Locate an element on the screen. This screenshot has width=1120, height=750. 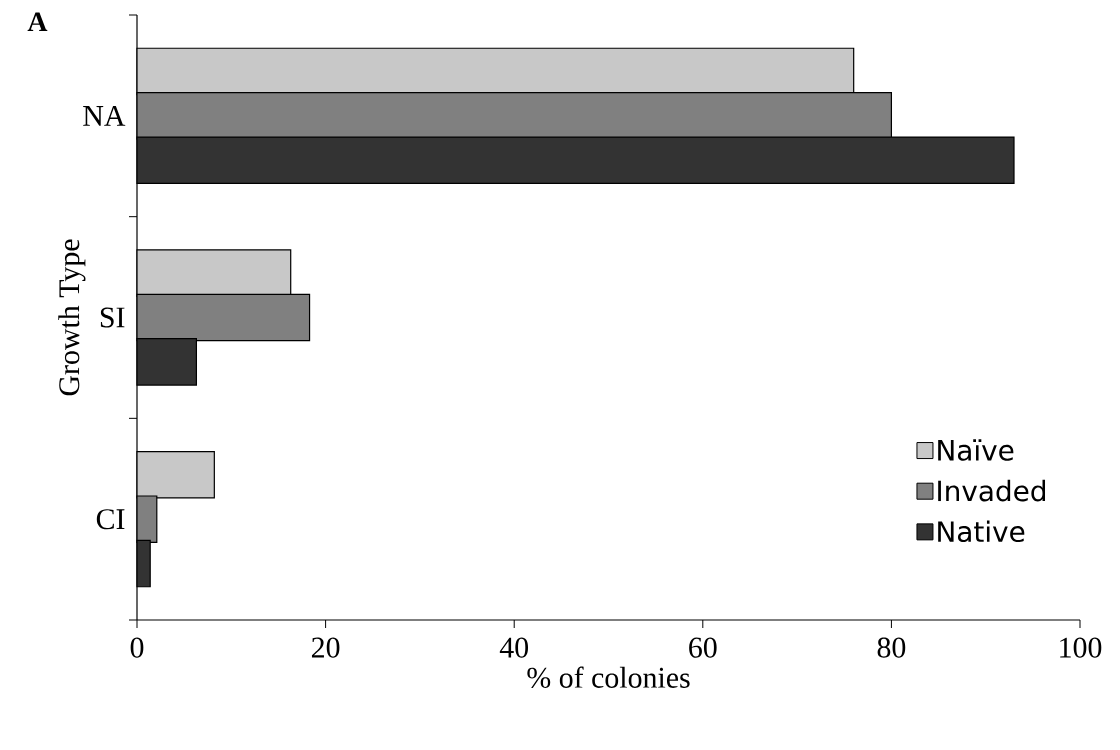
legend-label: Invaded is located at coordinates (992, 490).